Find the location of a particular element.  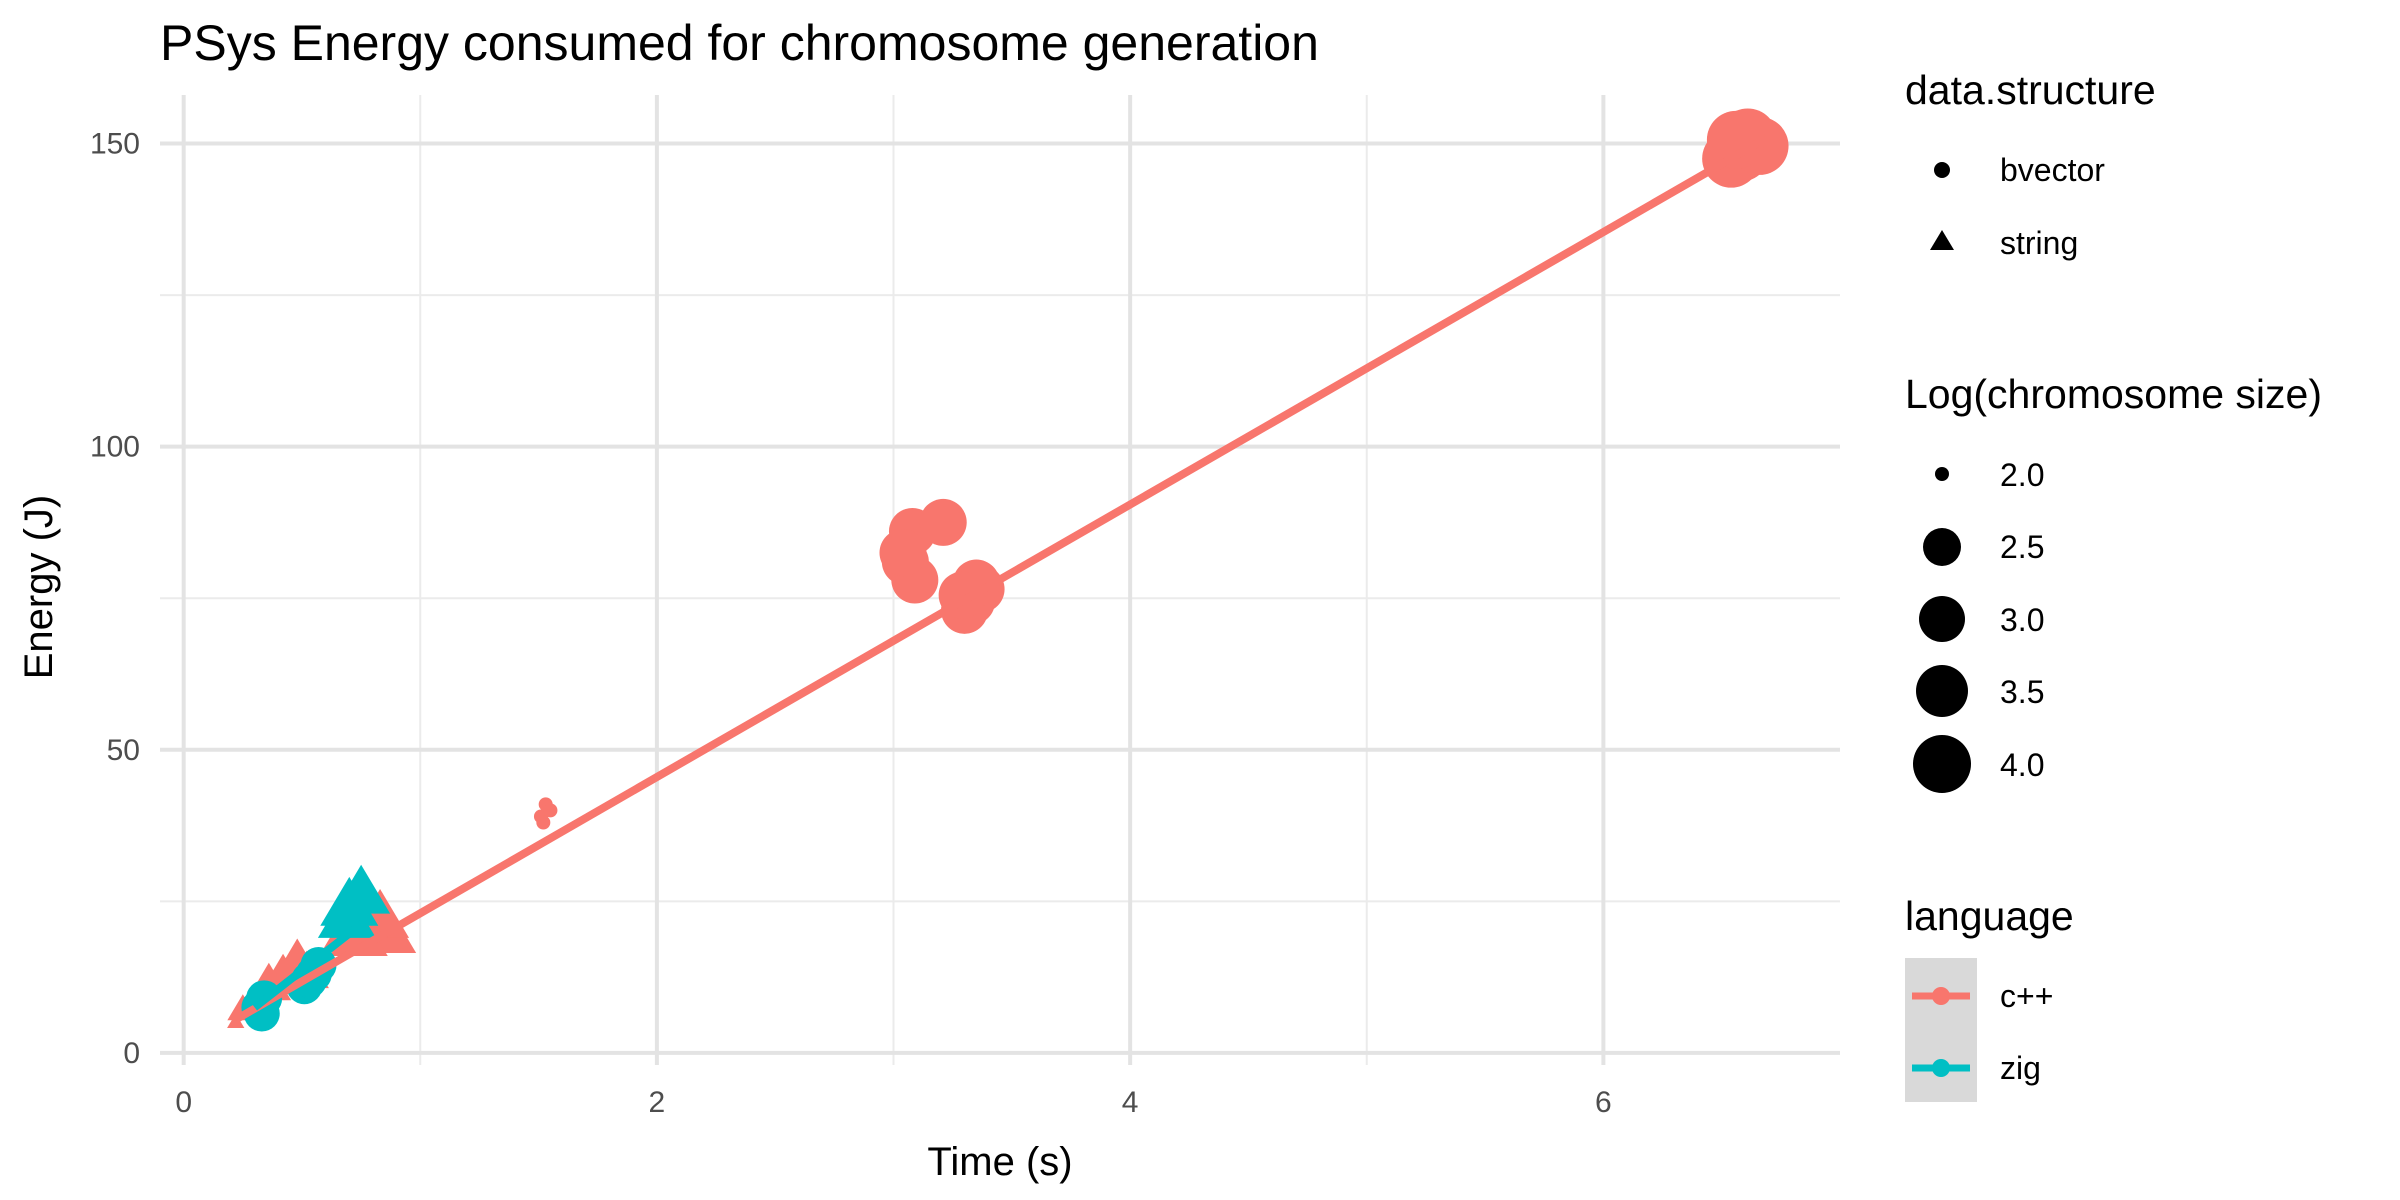

x-axis-title: Time (s) is located at coordinates (999, 1162).